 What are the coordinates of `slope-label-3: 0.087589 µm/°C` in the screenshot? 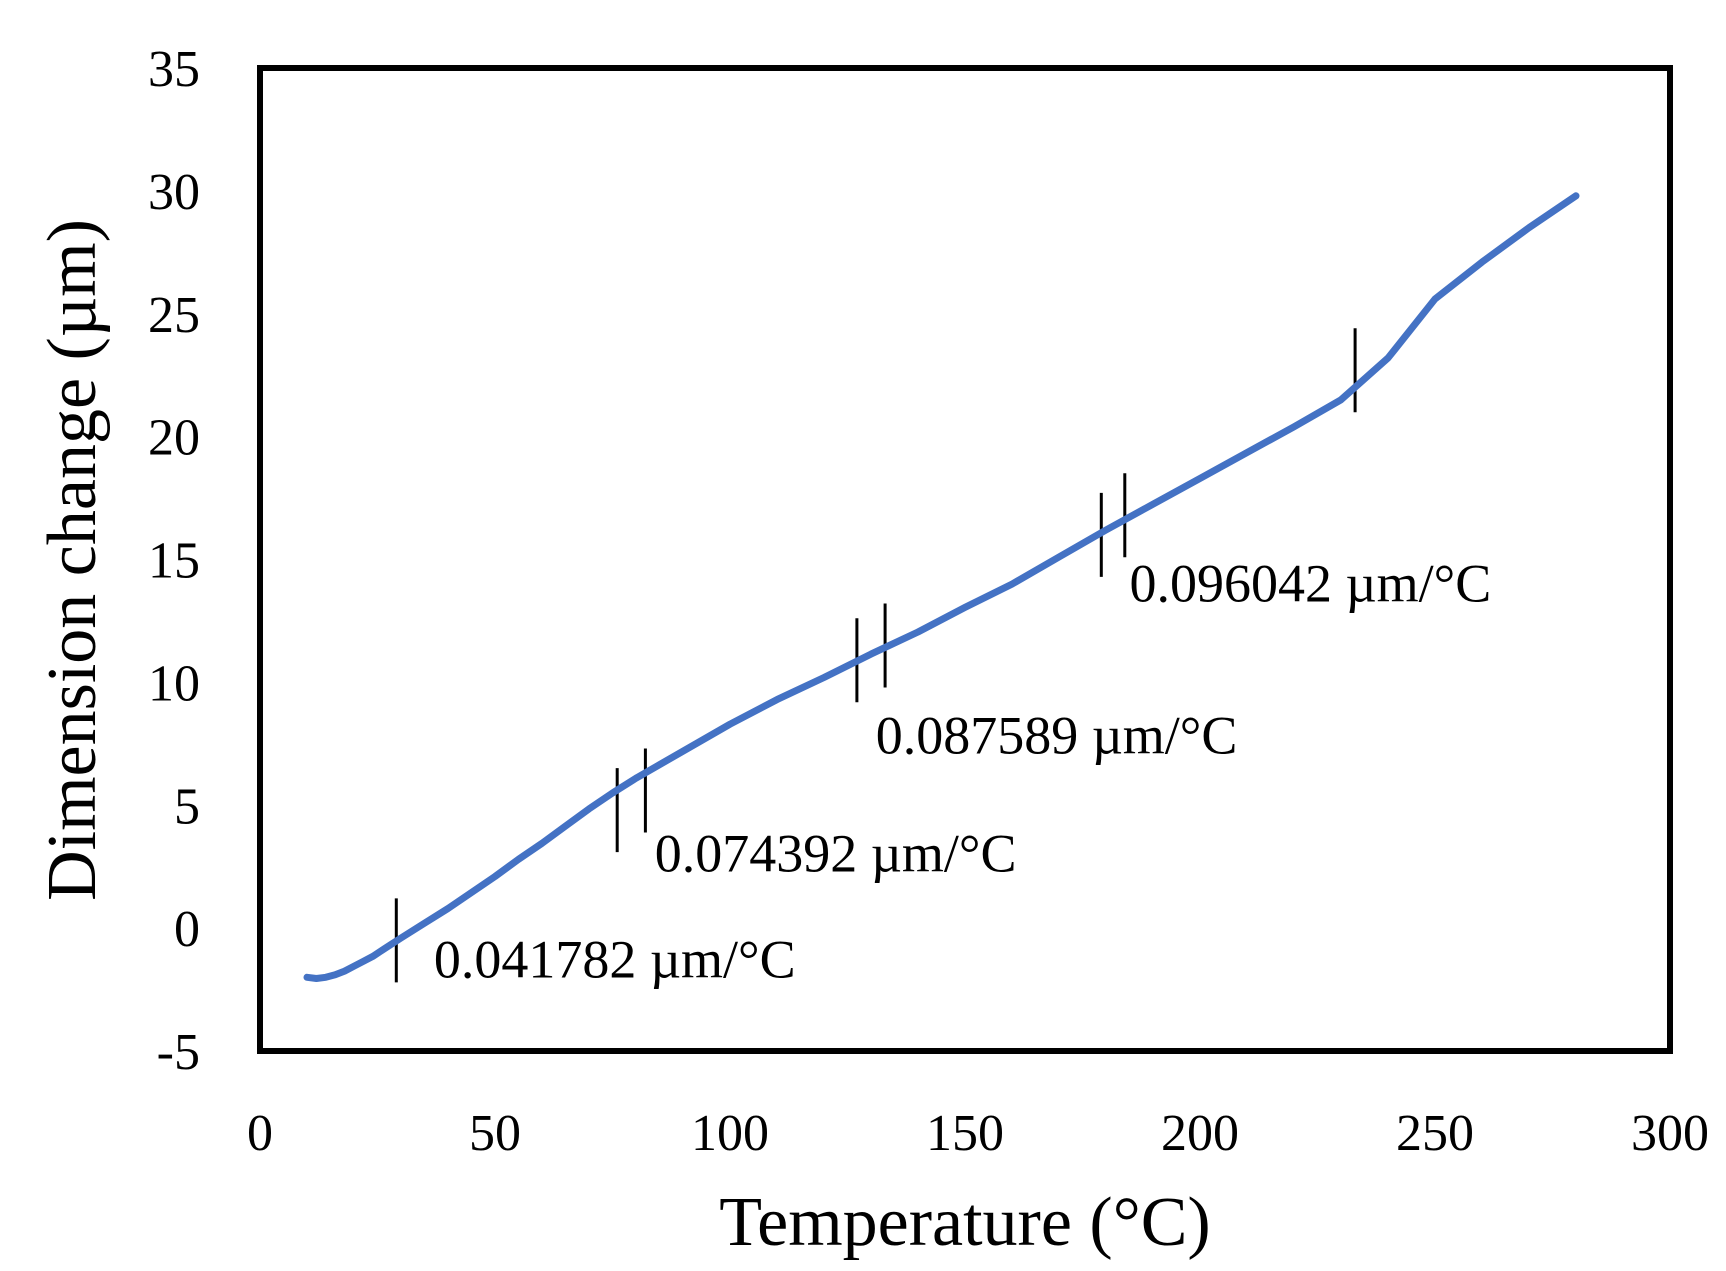 It's located at (1057, 736).